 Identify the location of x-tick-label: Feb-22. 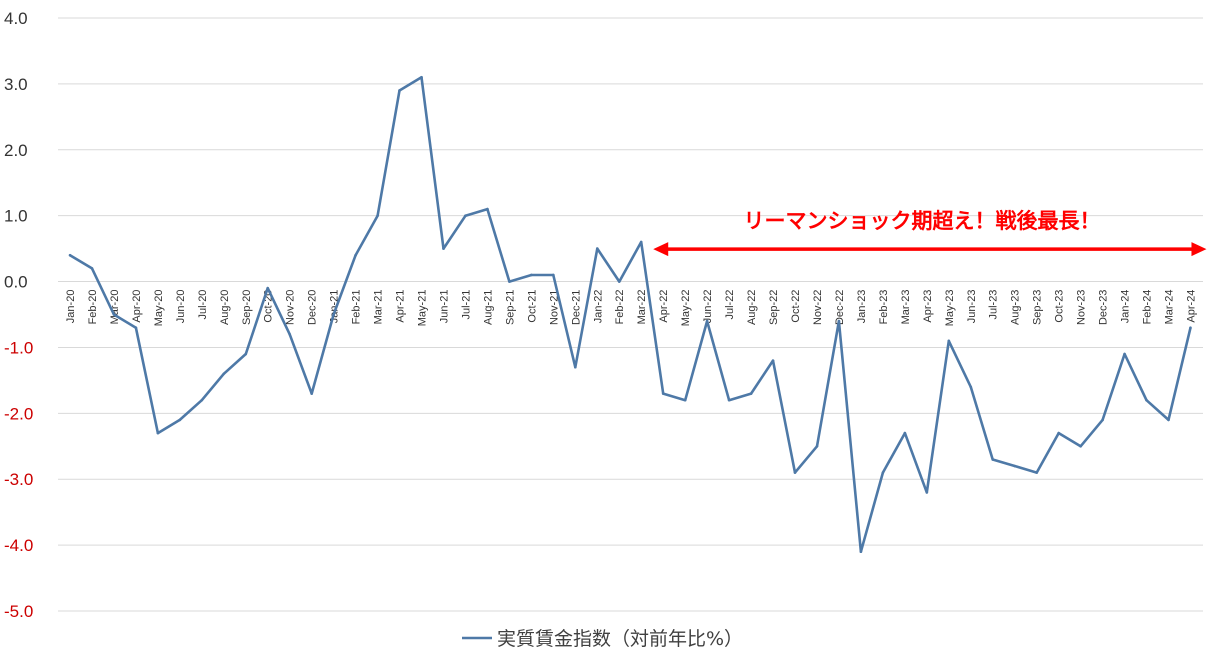
(620, 307).